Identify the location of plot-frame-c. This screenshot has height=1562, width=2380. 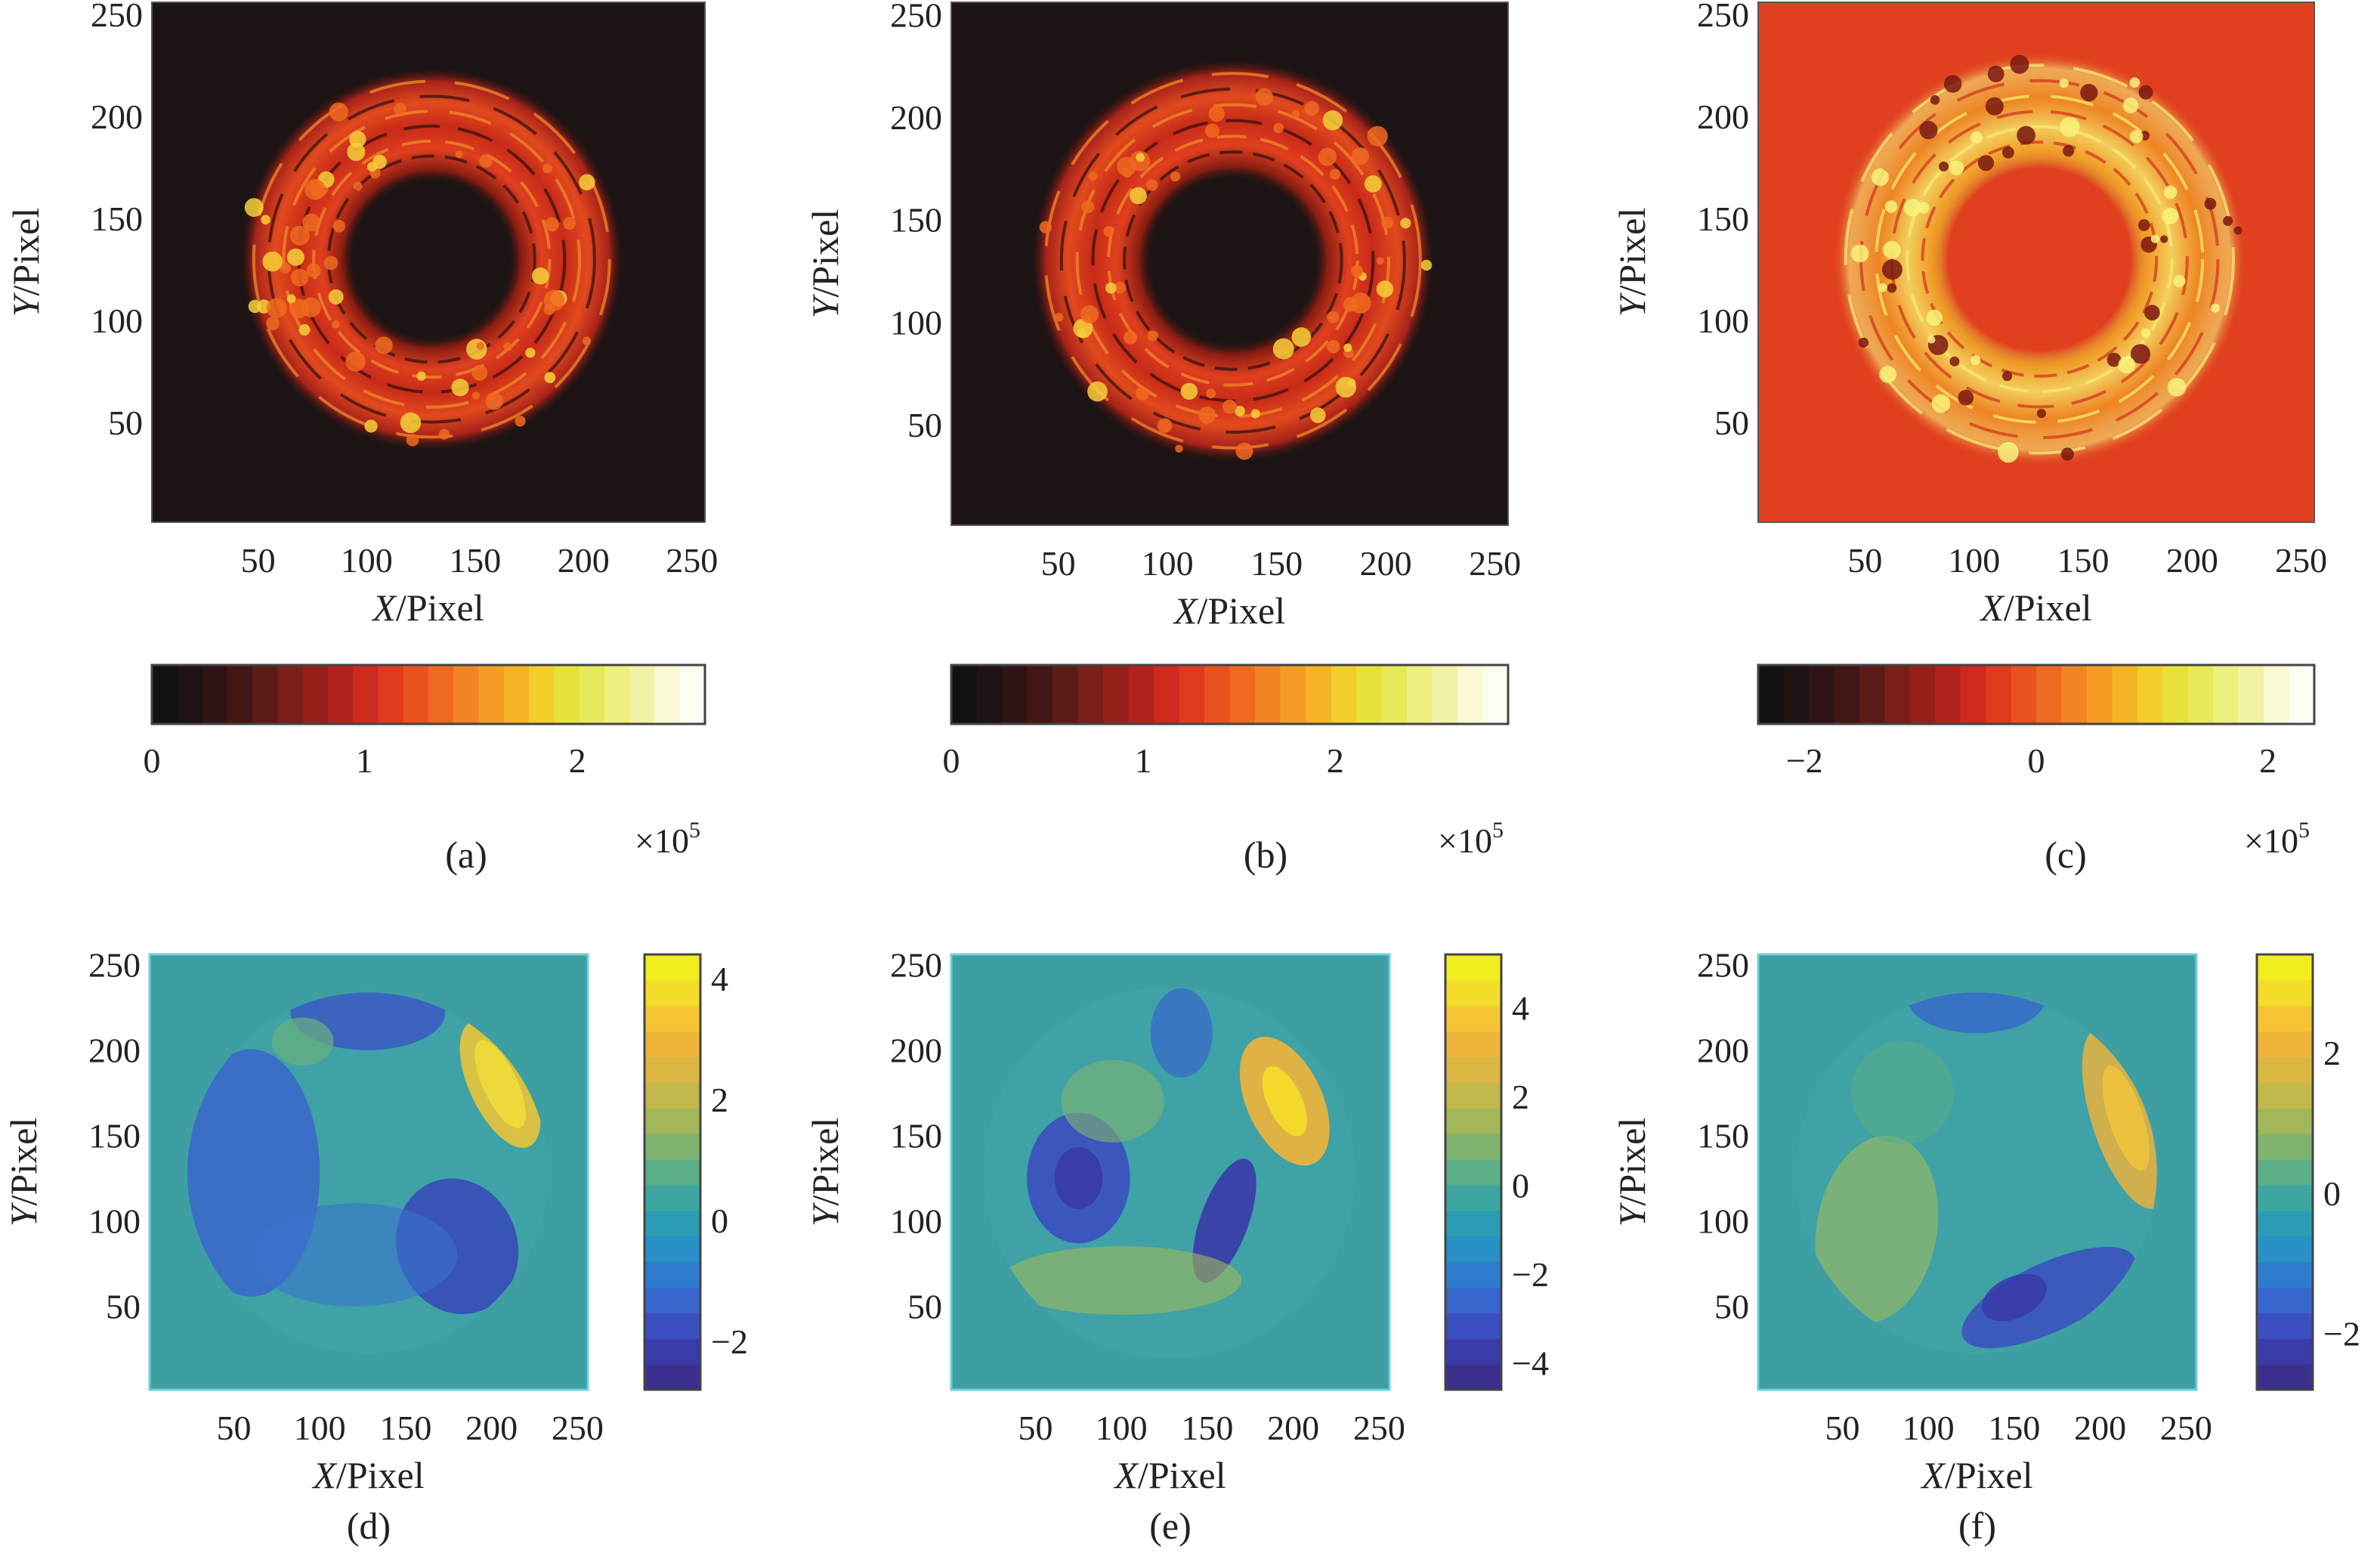
(2036, 262).